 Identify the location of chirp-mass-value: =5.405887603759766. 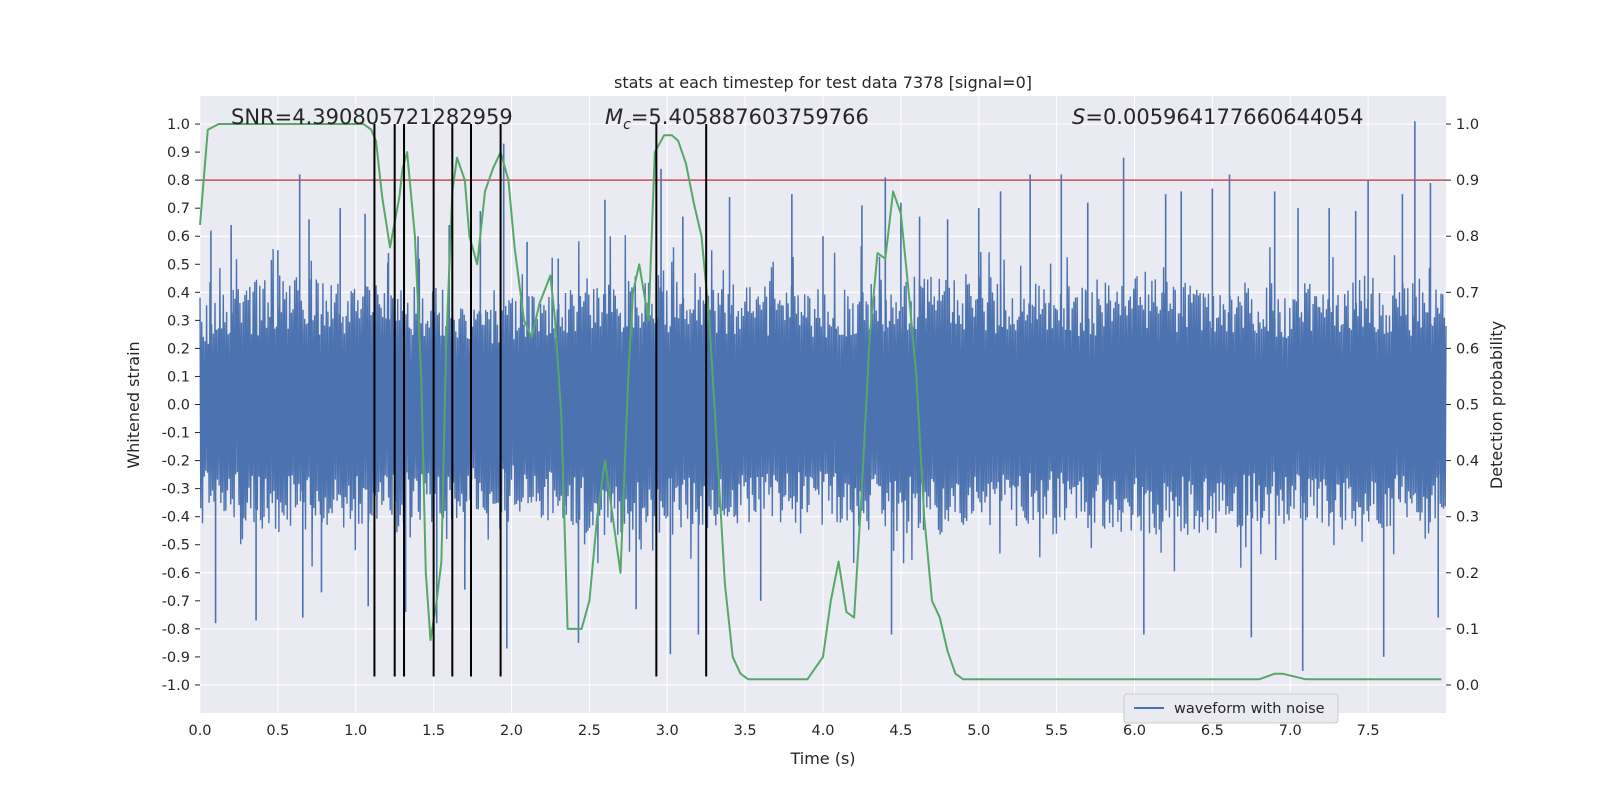
(750, 117).